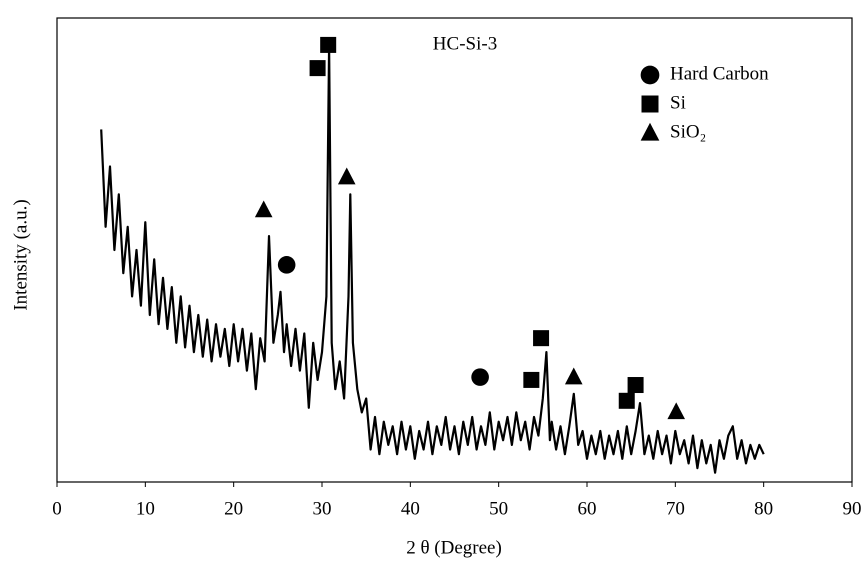 This screenshot has height=566, width=867. What do you see at coordinates (763, 508) in the screenshot?
I see `x-tick-label: 80` at bounding box center [763, 508].